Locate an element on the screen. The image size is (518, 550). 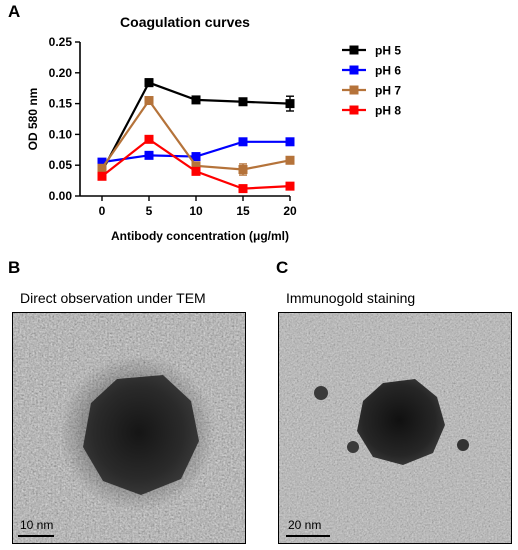
legend-entry: pH 8 is located at coordinates (388, 111).